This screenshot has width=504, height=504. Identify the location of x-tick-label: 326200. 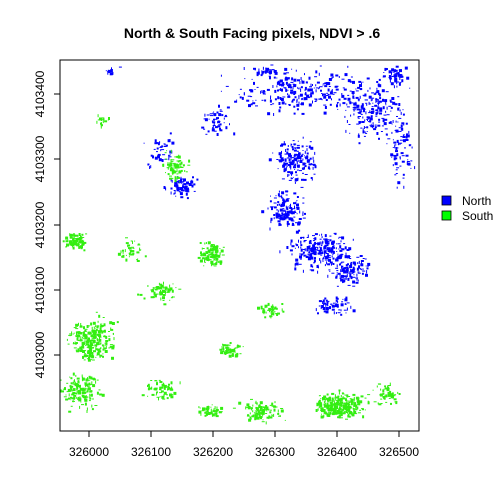
(213, 452).